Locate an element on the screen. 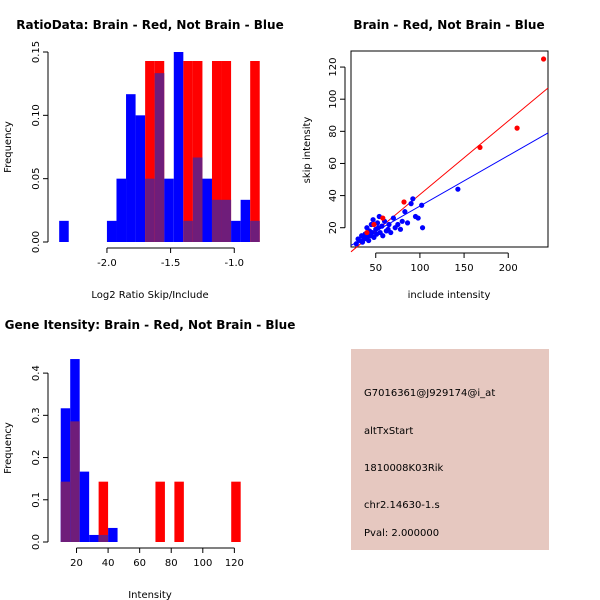 The height and width of the screenshot is (600, 600). probe-id: G7016361@J929174@i_at is located at coordinates (429, 393).